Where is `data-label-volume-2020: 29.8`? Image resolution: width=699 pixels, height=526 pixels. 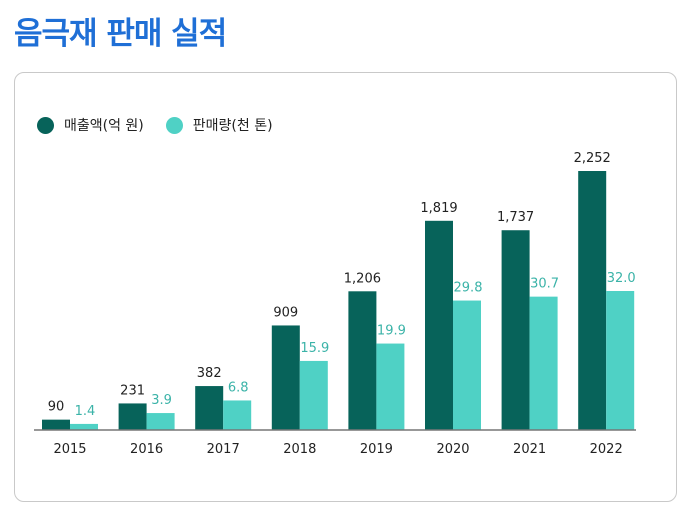
data-label-volume-2020: 29.8 is located at coordinates (468, 288).